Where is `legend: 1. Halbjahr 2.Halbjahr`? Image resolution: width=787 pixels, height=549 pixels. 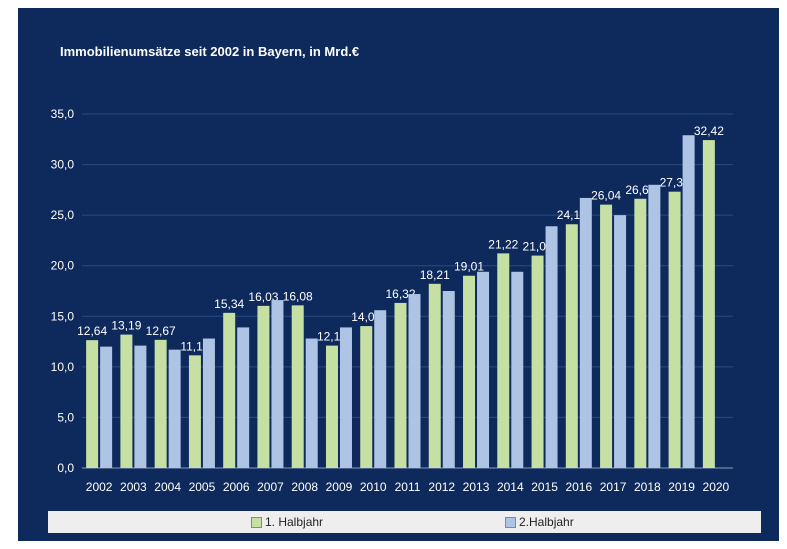
legend: 1. Halbjahr 2.Halbjahr is located at coordinates (404, 522).